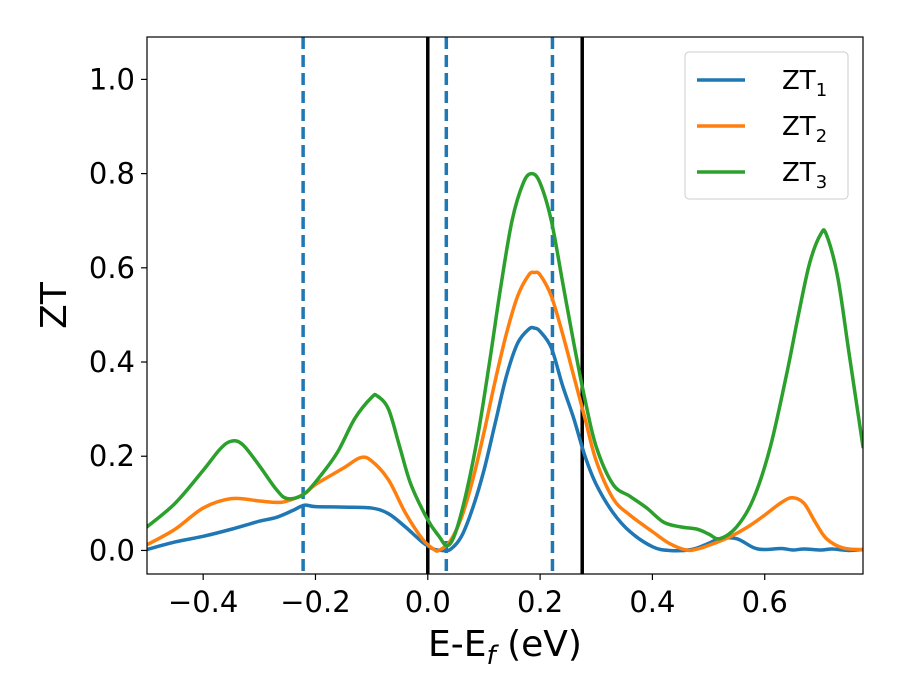 The image size is (900, 700). I want to click on x-tick-label: 0.0, so click(428, 602).